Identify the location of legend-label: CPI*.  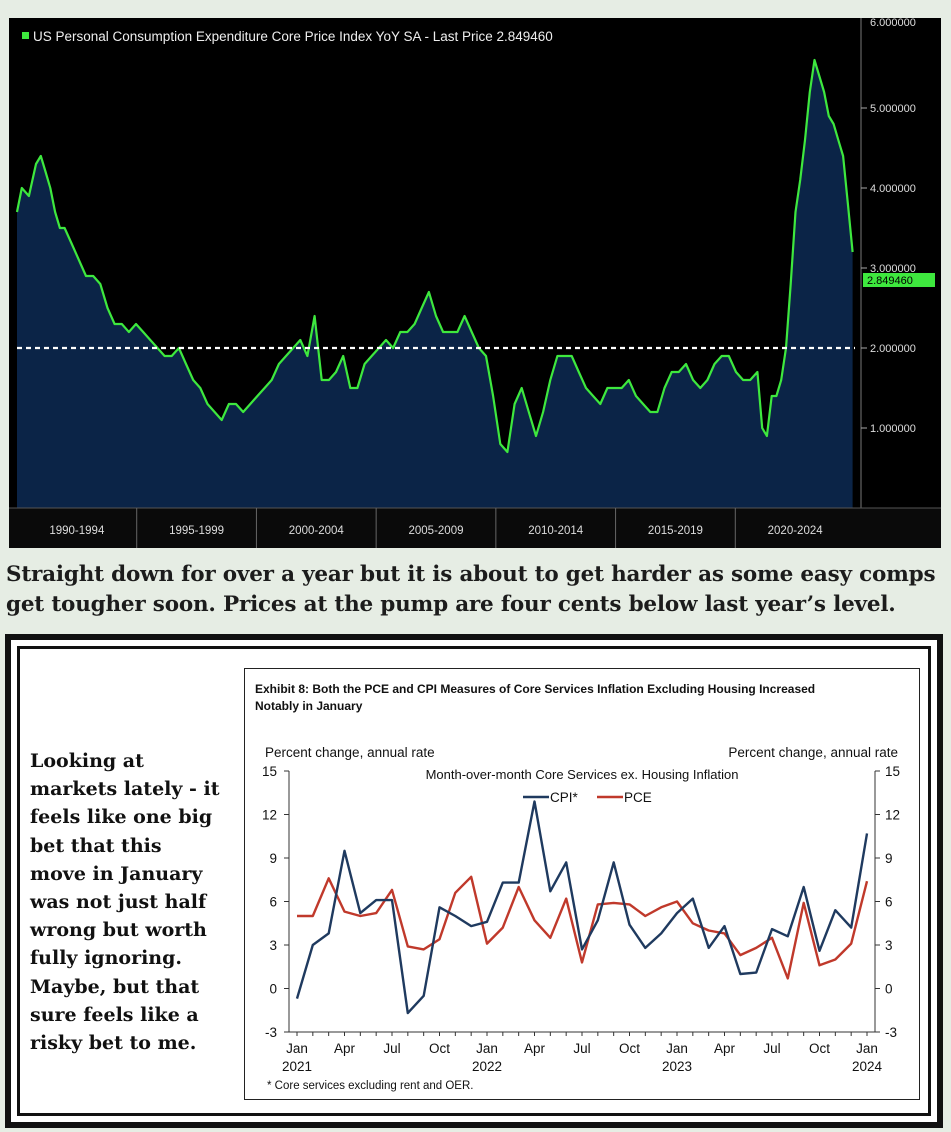
(564, 797).